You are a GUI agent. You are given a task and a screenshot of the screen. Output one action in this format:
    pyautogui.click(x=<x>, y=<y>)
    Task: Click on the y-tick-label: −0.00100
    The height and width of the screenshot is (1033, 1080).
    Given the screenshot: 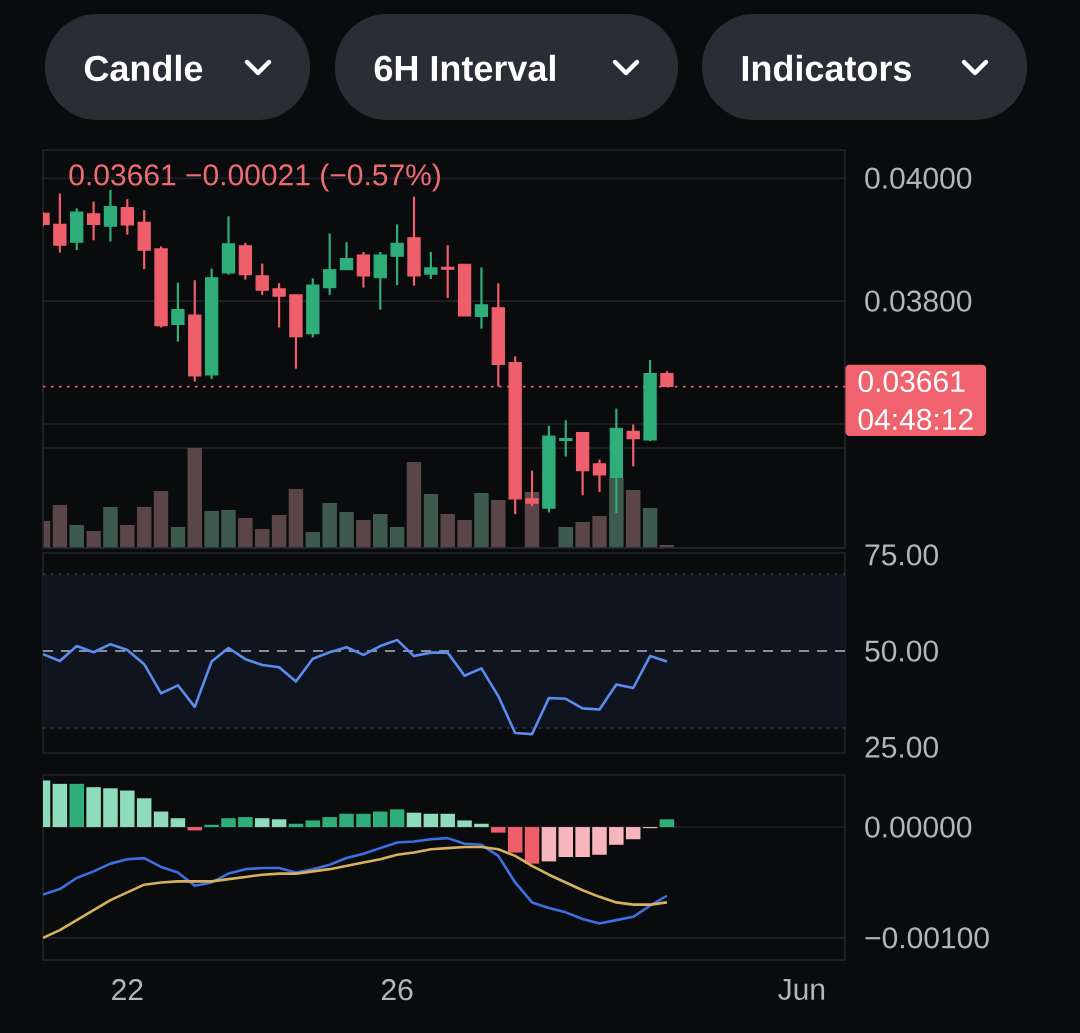 What is the action you would take?
    pyautogui.click(x=927, y=938)
    